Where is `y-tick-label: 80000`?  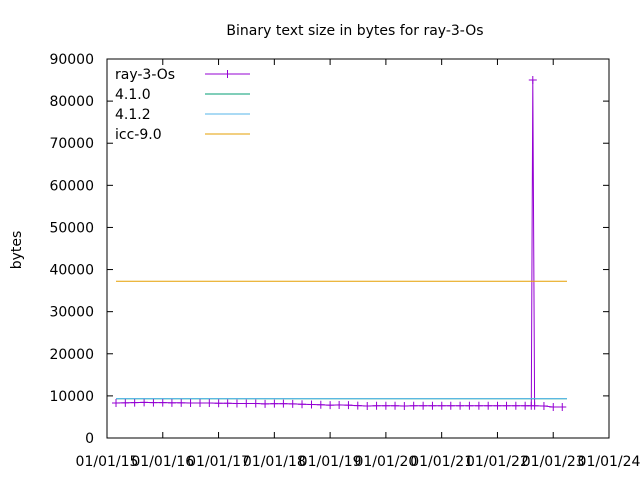
y-tick-label: 80000 is located at coordinates (71, 102).